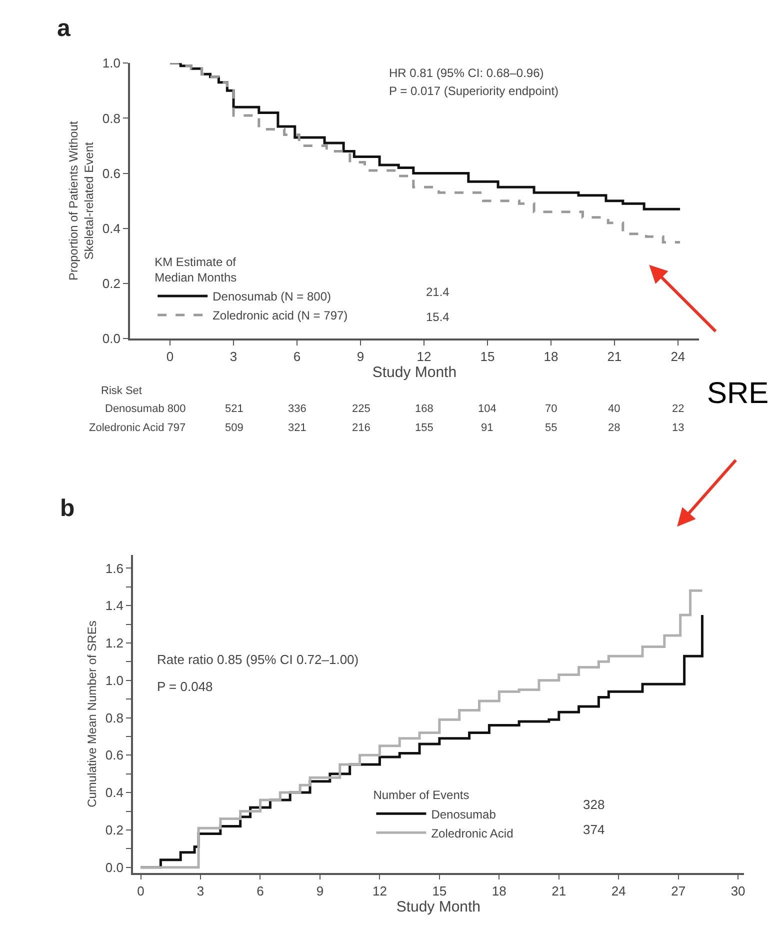  Describe the element at coordinates (678, 890) in the screenshot. I see `x-tick-label: 27` at that location.